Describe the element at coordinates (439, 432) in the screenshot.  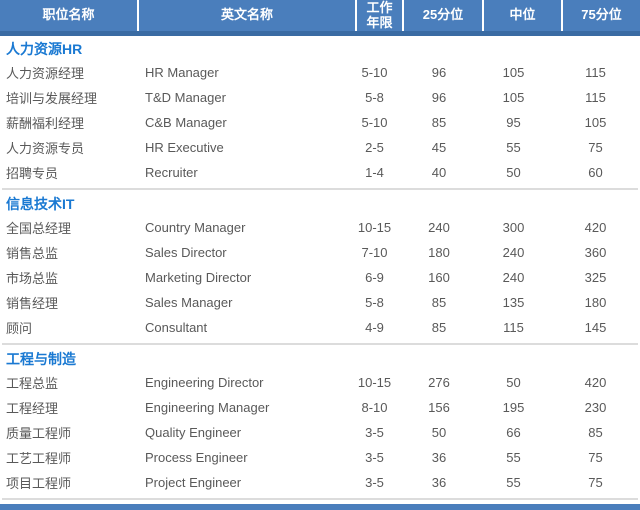
I see `cell-p25: 50` at that location.